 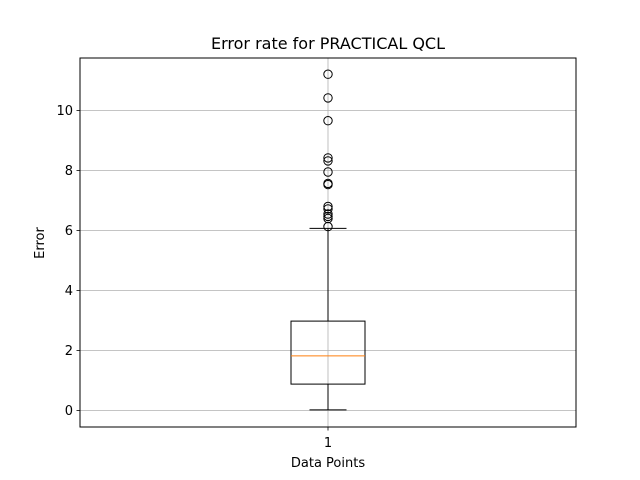 What do you see at coordinates (328, 43) in the screenshot?
I see `chart-title: Error rate for PRACTICAL QCL` at bounding box center [328, 43].